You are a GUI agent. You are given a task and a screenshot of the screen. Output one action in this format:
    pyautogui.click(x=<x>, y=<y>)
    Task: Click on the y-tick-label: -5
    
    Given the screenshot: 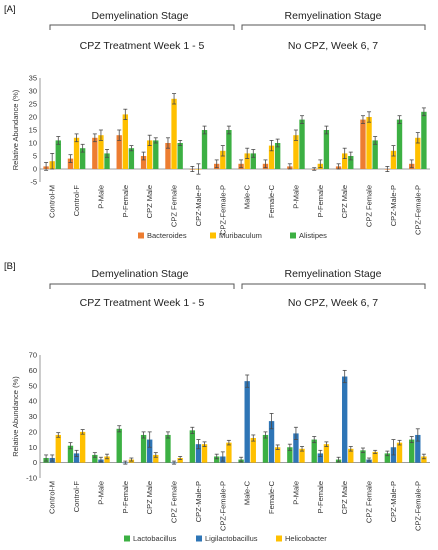 What is the action you would take?
    pyautogui.click(x=33, y=182)
    